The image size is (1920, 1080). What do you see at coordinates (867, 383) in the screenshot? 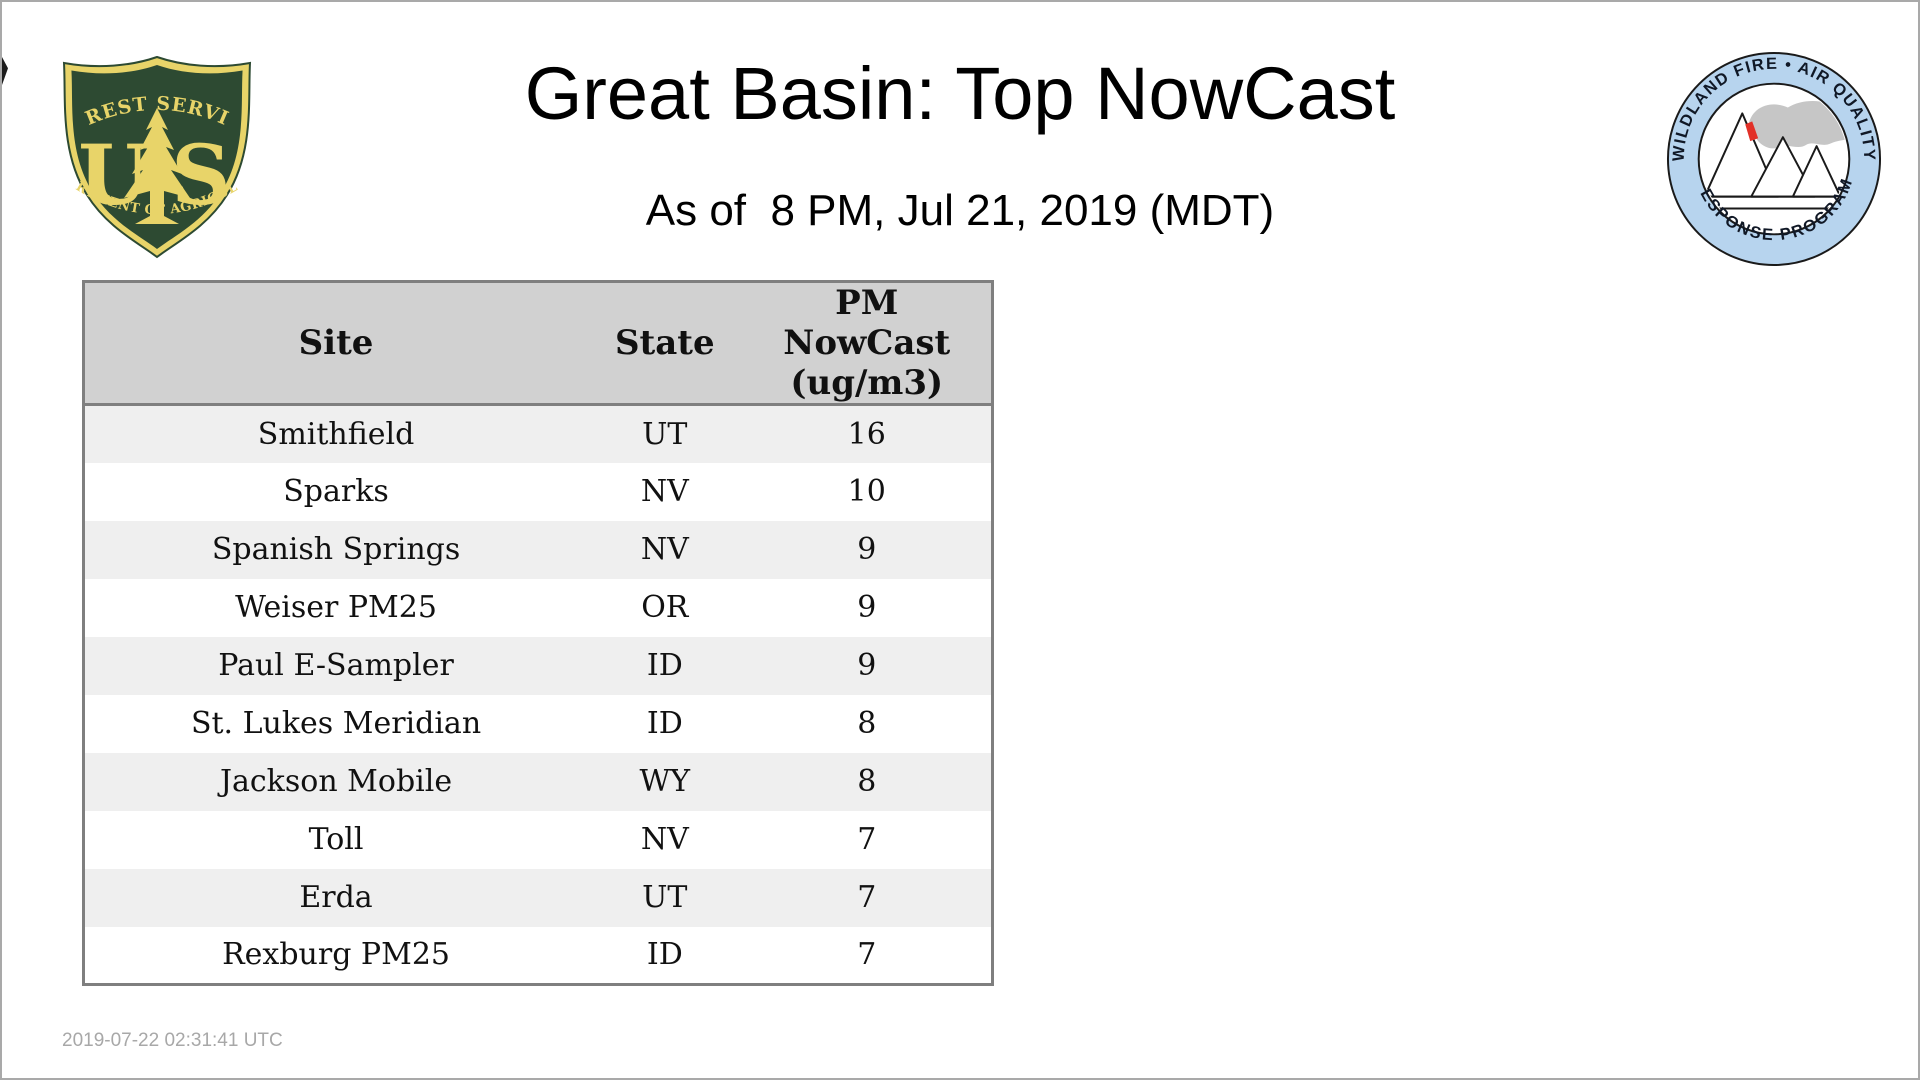
I see `pm-header-line3: (ug/m3)` at bounding box center [867, 383].